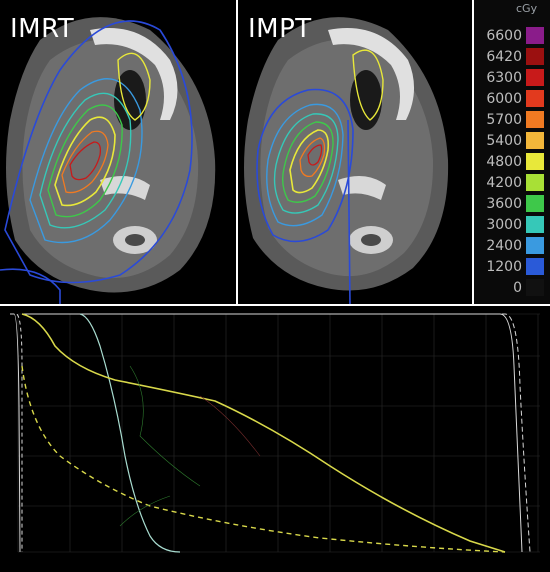 Image resolution: width=550 pixels, height=572 pixels. Describe the element at coordinates (504, 183) in the screenshot. I see `legend-level-label: 4200` at that location.